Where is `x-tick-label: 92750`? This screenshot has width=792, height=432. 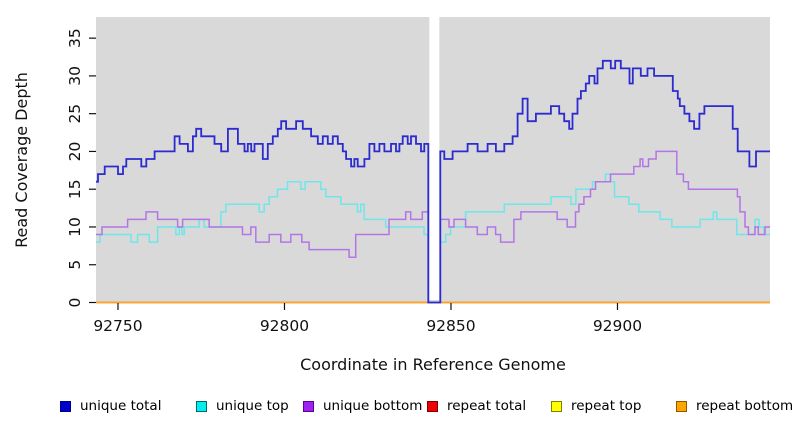 x-tick-label: 92750 is located at coordinates (117, 326).